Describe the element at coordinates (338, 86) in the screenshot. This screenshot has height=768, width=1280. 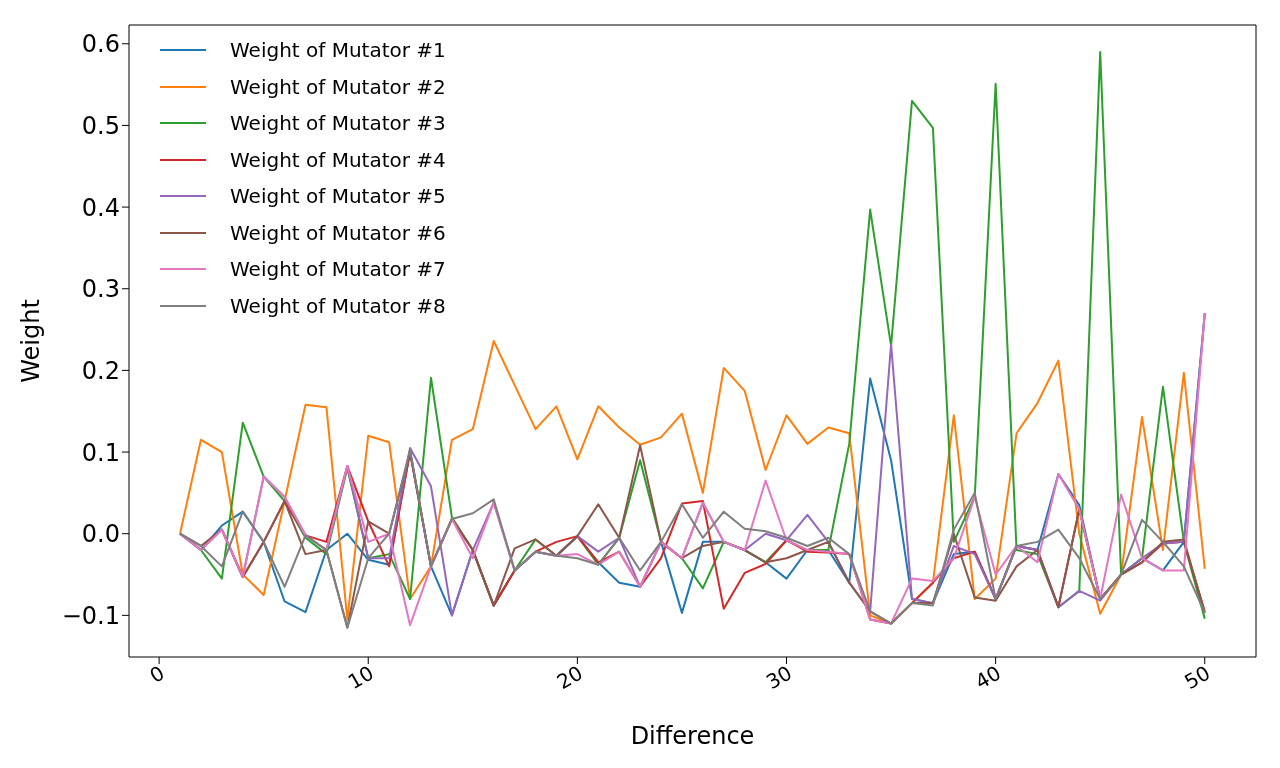
I see `legend-label: Weight of Mutator #2` at that location.